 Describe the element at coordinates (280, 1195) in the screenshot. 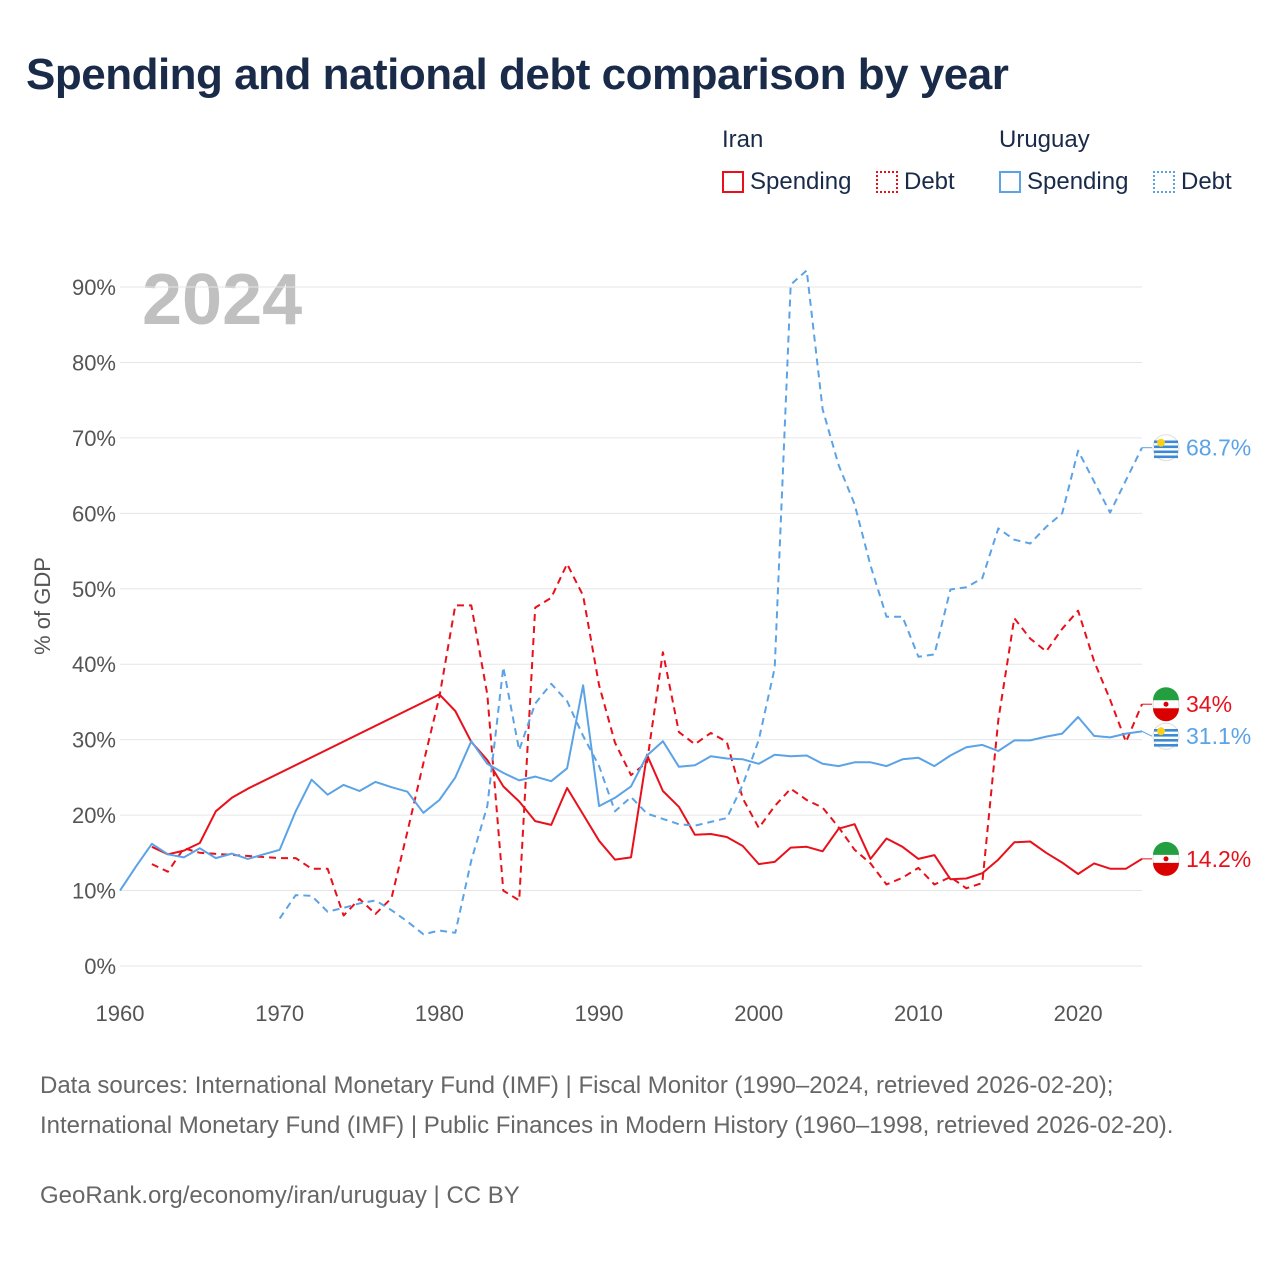

I see `credit-link: GeoRank.org/economy/iran/uruguay | CC BY` at that location.